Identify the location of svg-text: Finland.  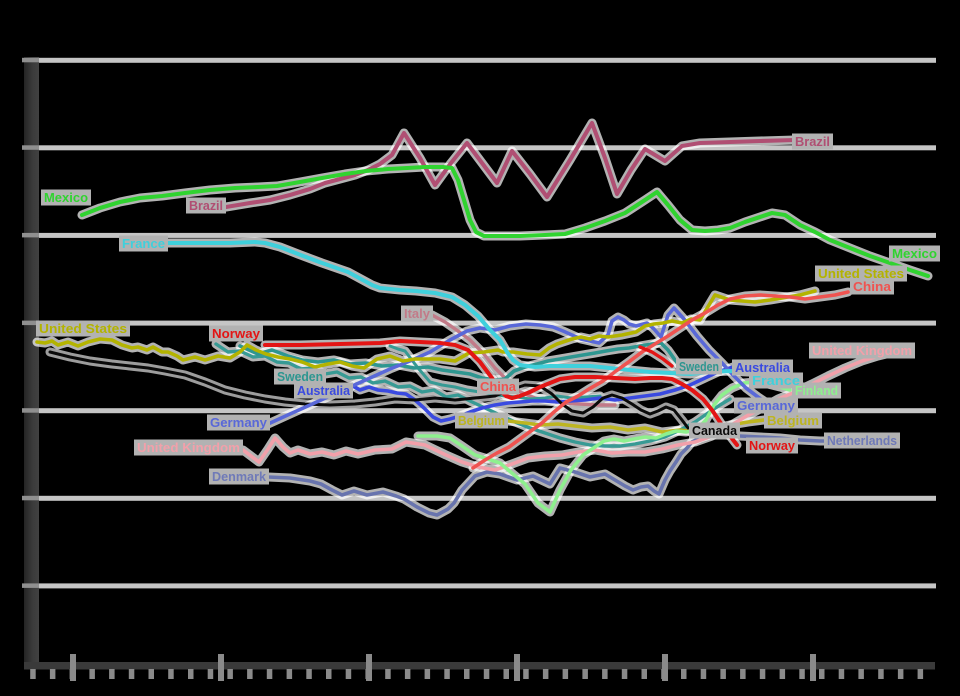
(816, 390).